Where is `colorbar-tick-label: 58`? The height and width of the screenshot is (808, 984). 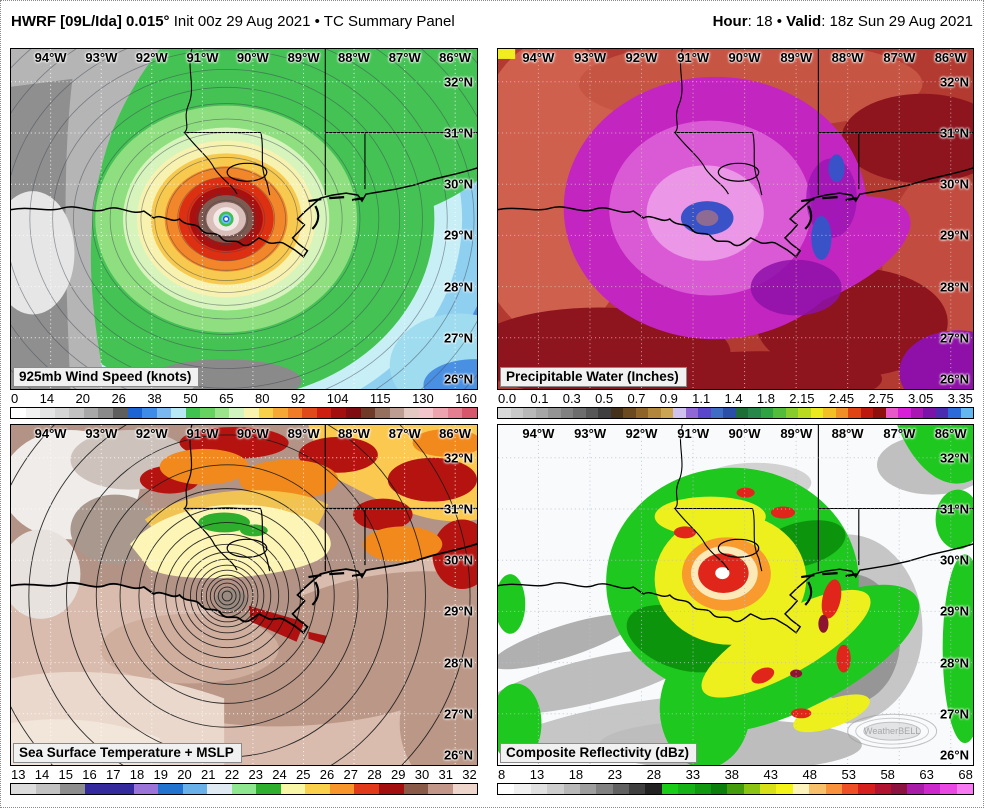 colorbar-tick-label: 58 is located at coordinates (887, 774).